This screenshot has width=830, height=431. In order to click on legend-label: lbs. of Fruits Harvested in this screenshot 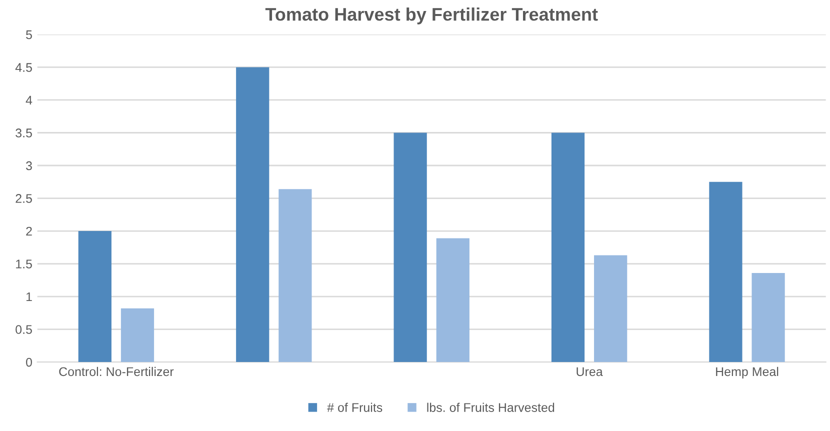, I will do `click(490, 407)`.